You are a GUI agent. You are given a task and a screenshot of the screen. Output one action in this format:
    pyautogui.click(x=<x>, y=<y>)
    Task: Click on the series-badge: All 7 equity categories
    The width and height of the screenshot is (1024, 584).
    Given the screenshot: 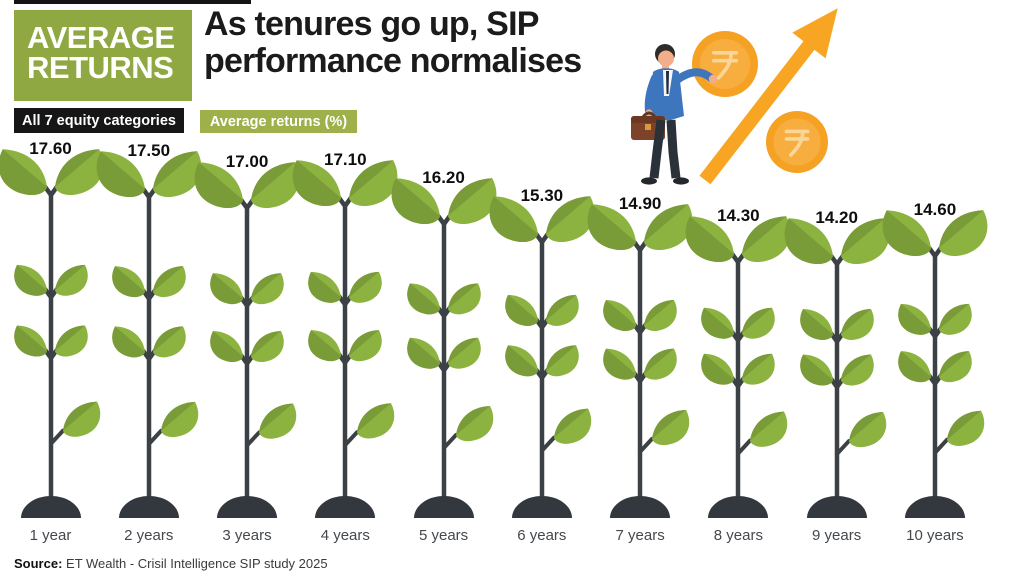 What is the action you would take?
    pyautogui.click(x=99, y=120)
    